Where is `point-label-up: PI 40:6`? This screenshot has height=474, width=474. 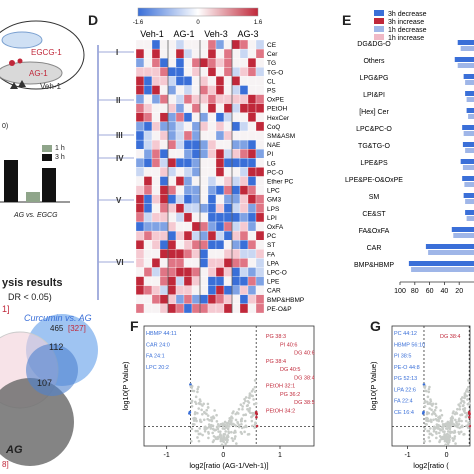
point-label-up: PI 40:6 is located at coordinates (288, 345).